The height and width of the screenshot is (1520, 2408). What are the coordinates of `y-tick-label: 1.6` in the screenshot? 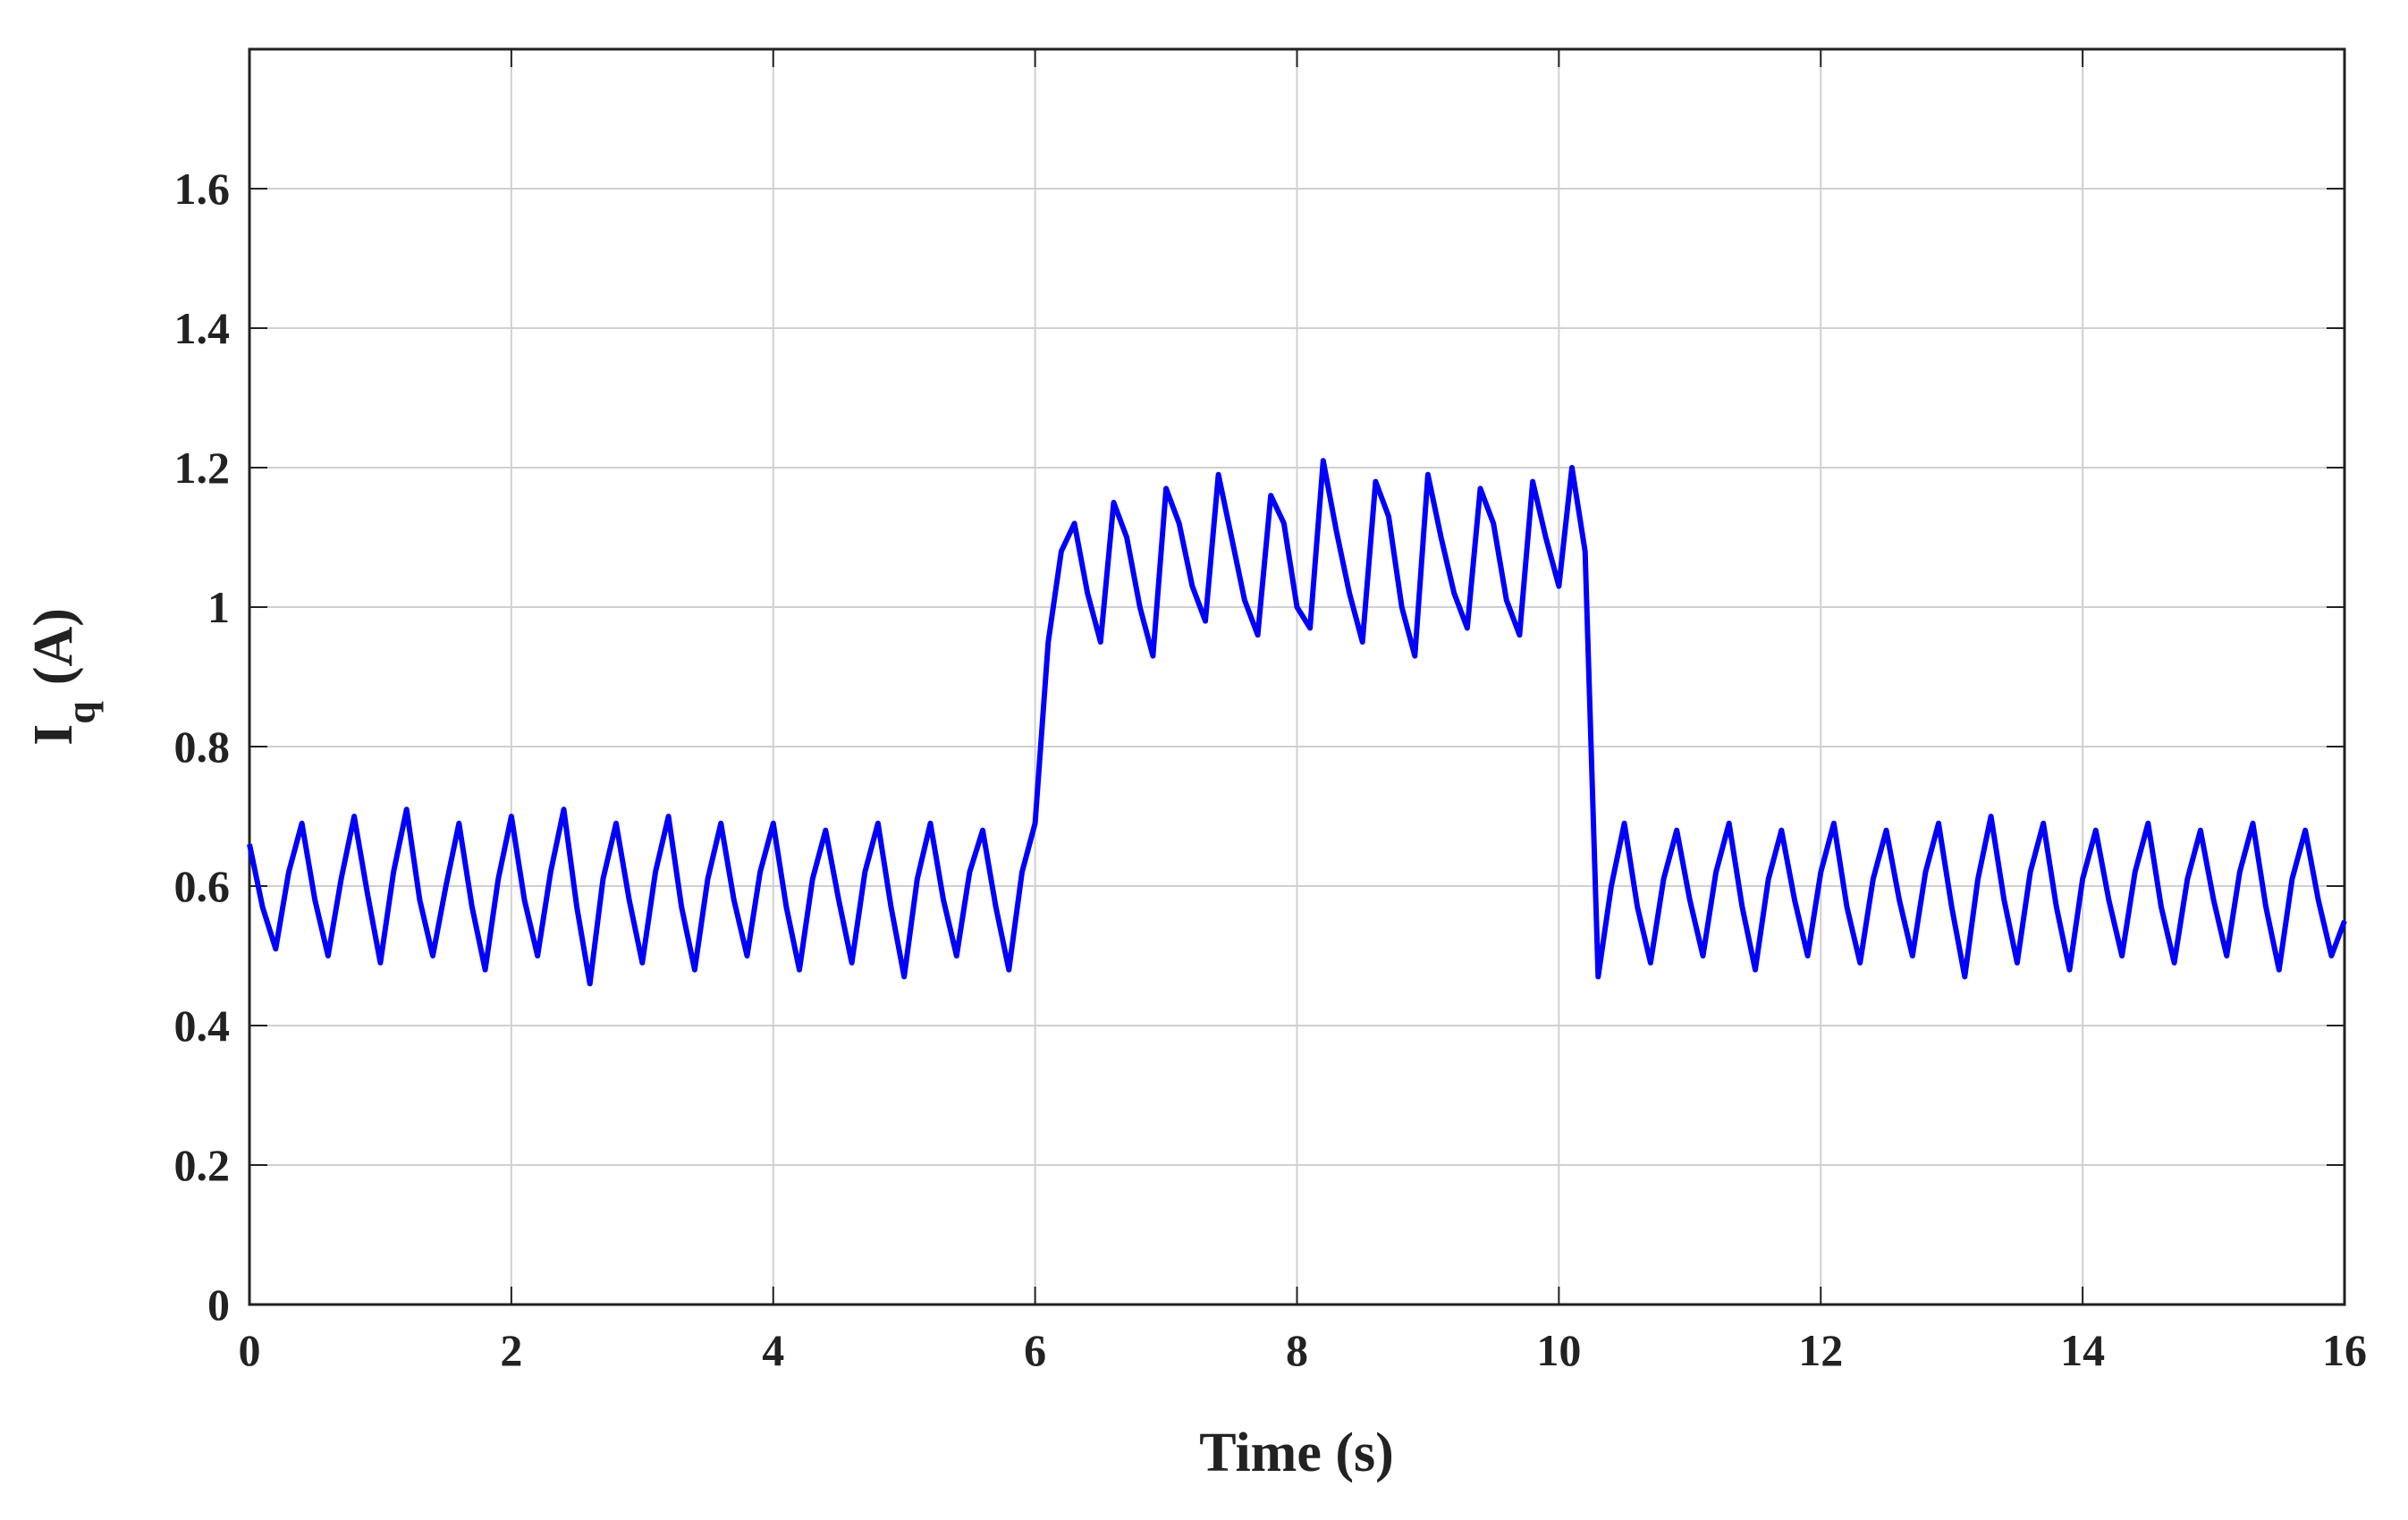 It's located at (202, 189).